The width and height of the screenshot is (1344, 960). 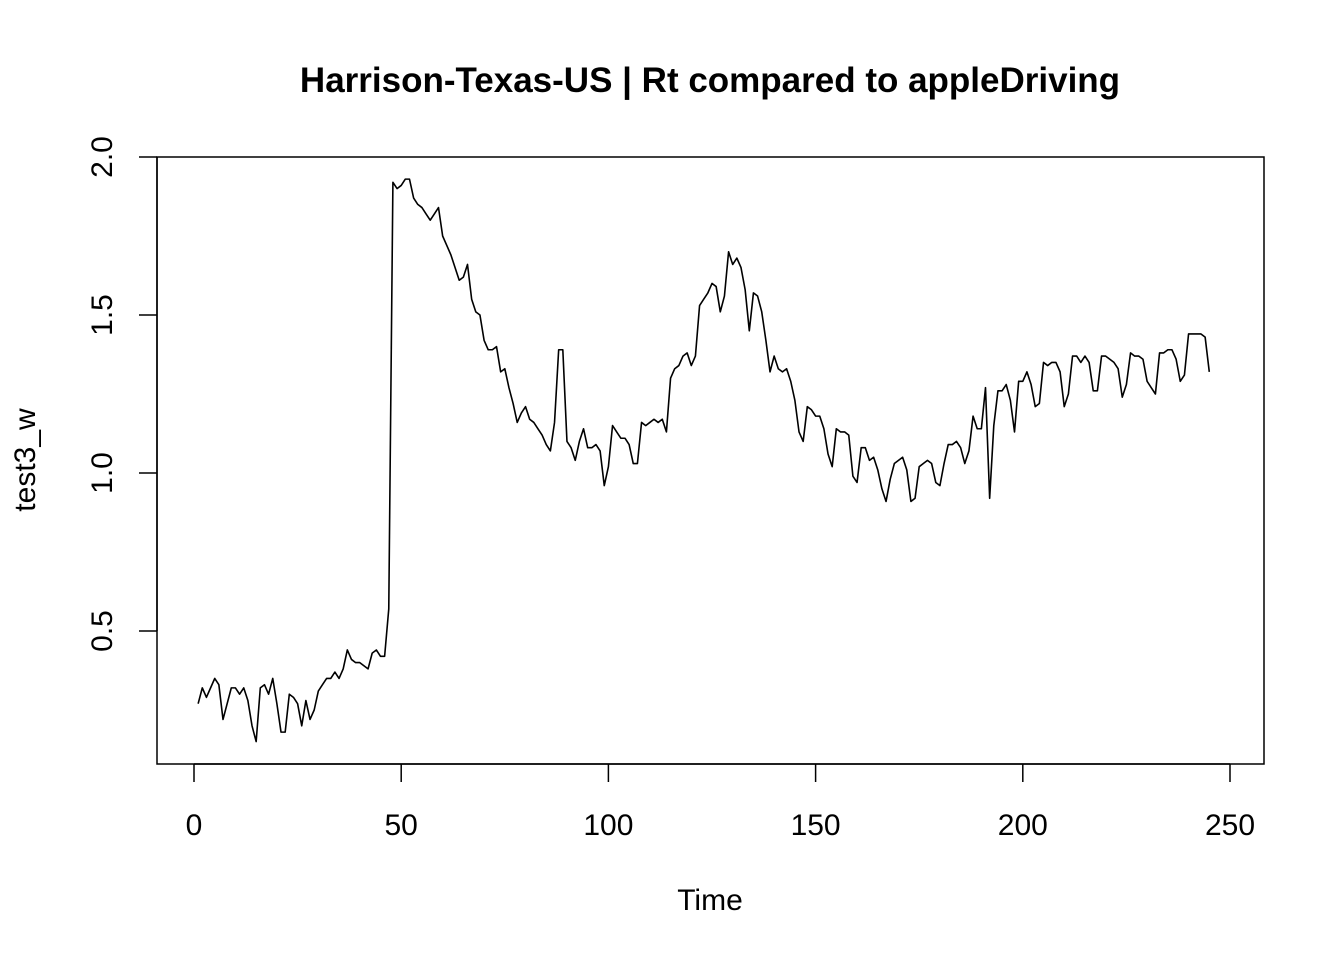 I want to click on x-tick-label: 0, so click(x=194, y=825).